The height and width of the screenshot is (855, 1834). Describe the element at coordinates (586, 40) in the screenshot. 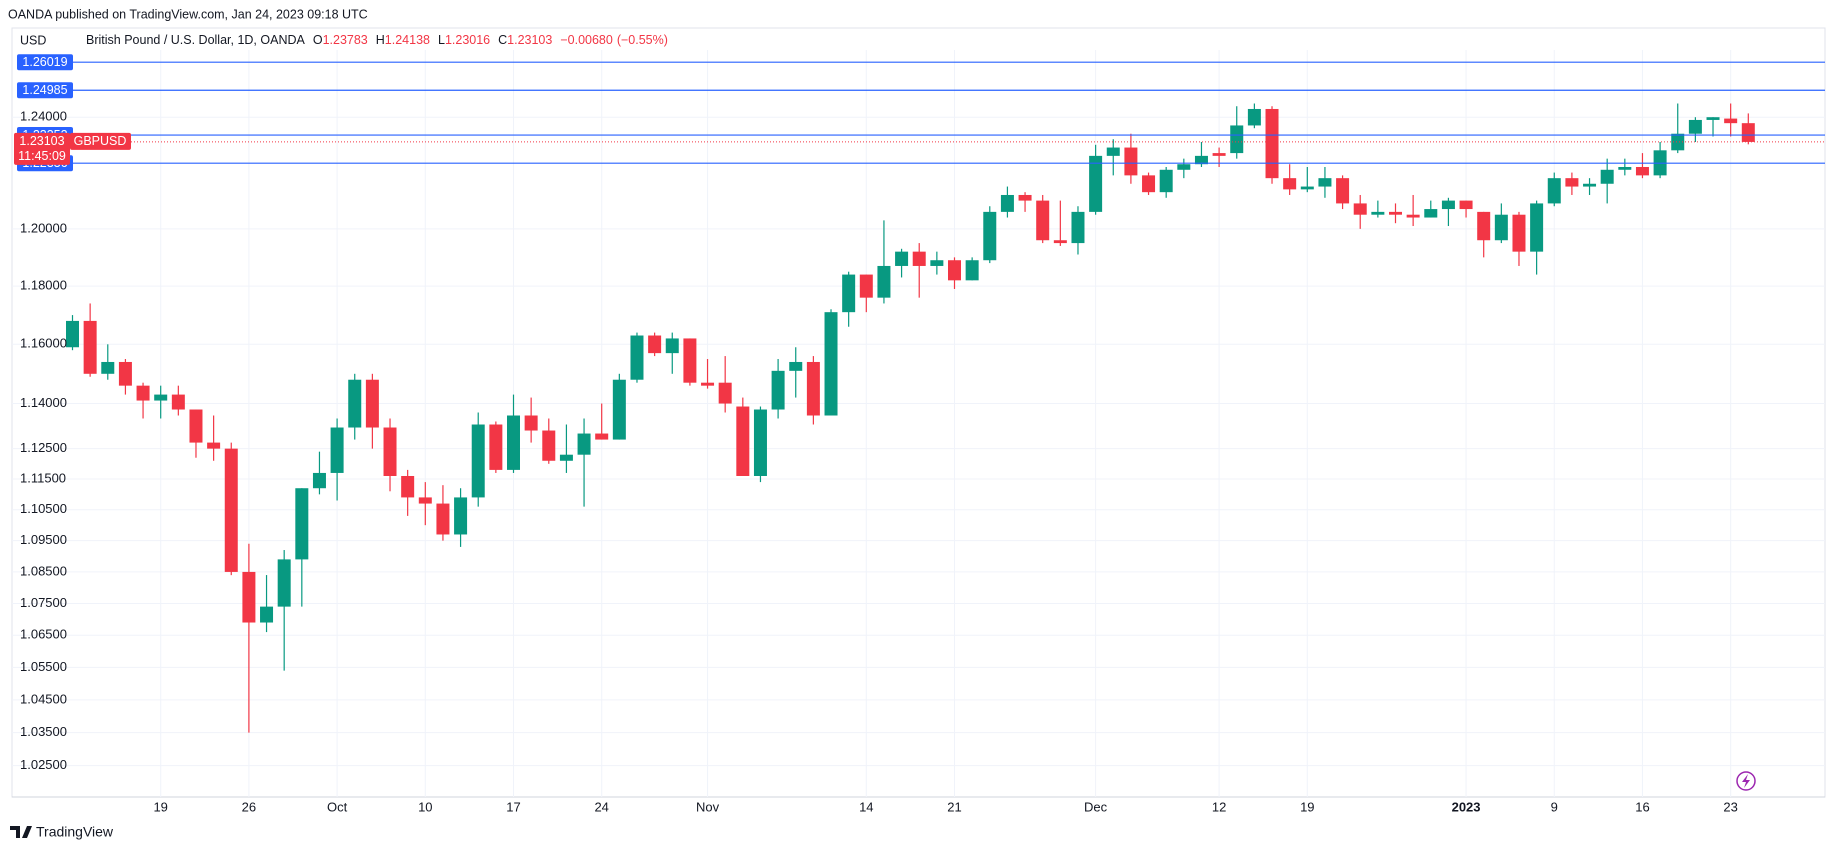

I see `legend-item: −0.00680` at that location.